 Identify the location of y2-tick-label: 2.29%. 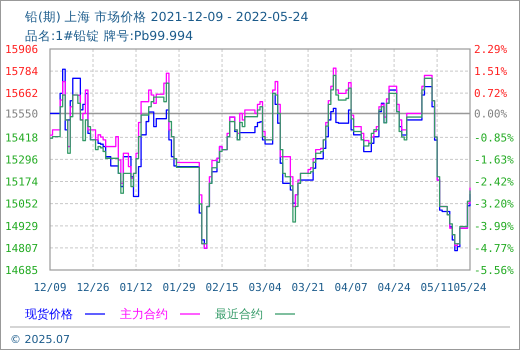
(491, 49).